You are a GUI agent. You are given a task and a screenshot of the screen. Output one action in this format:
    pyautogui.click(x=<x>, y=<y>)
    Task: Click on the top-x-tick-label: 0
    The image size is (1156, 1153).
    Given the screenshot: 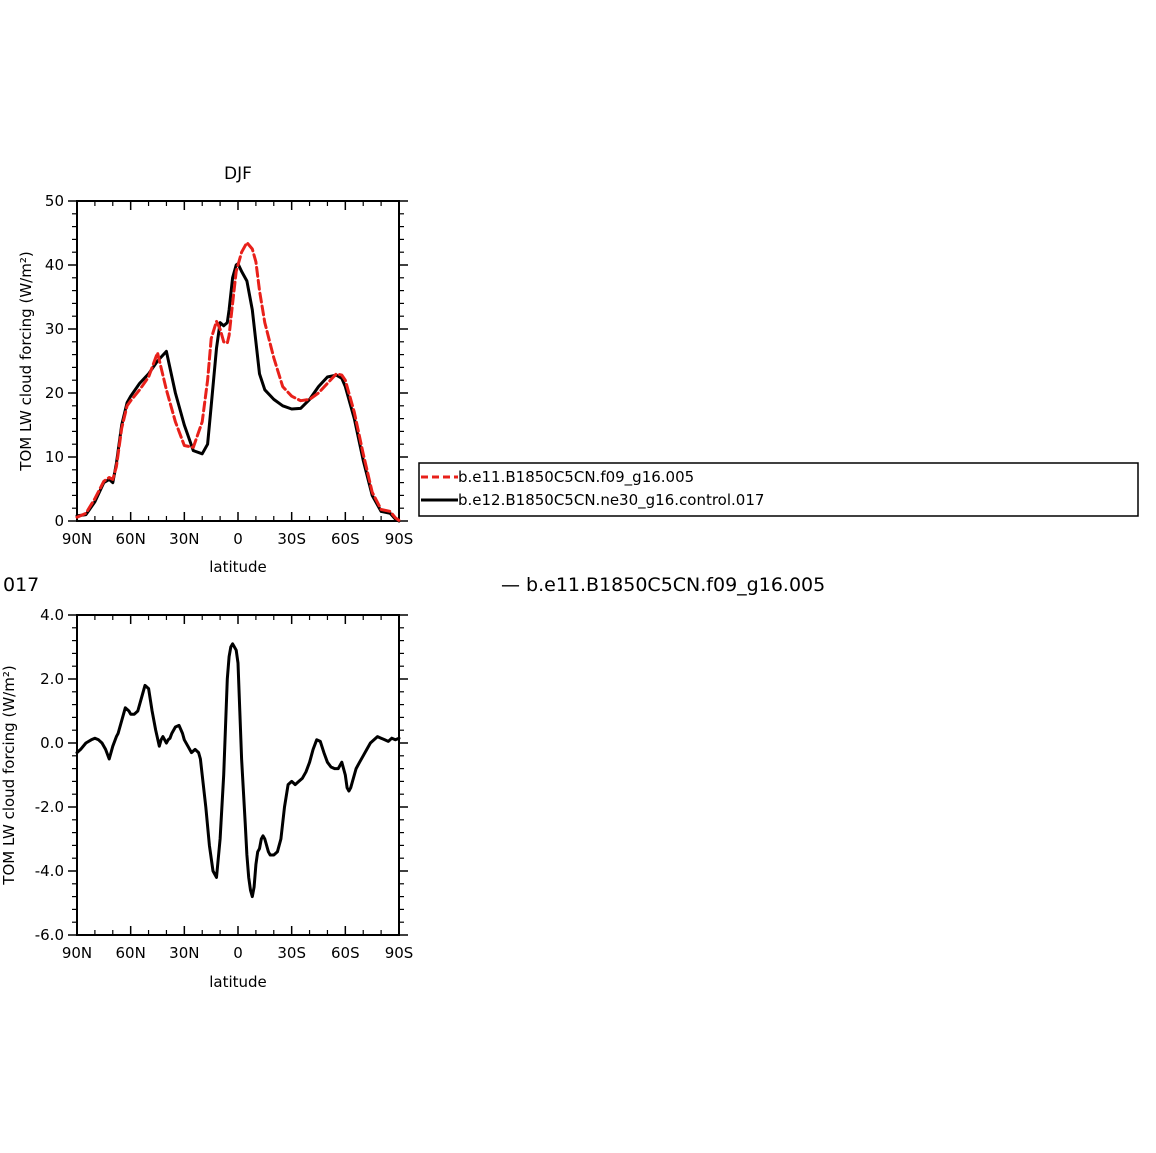 What is the action you would take?
    pyautogui.click(x=238, y=539)
    